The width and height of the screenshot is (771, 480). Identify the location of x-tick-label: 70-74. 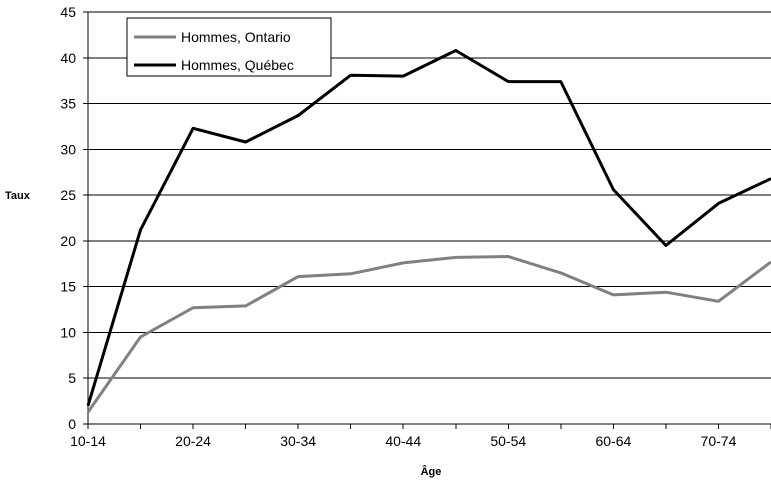
(719, 441).